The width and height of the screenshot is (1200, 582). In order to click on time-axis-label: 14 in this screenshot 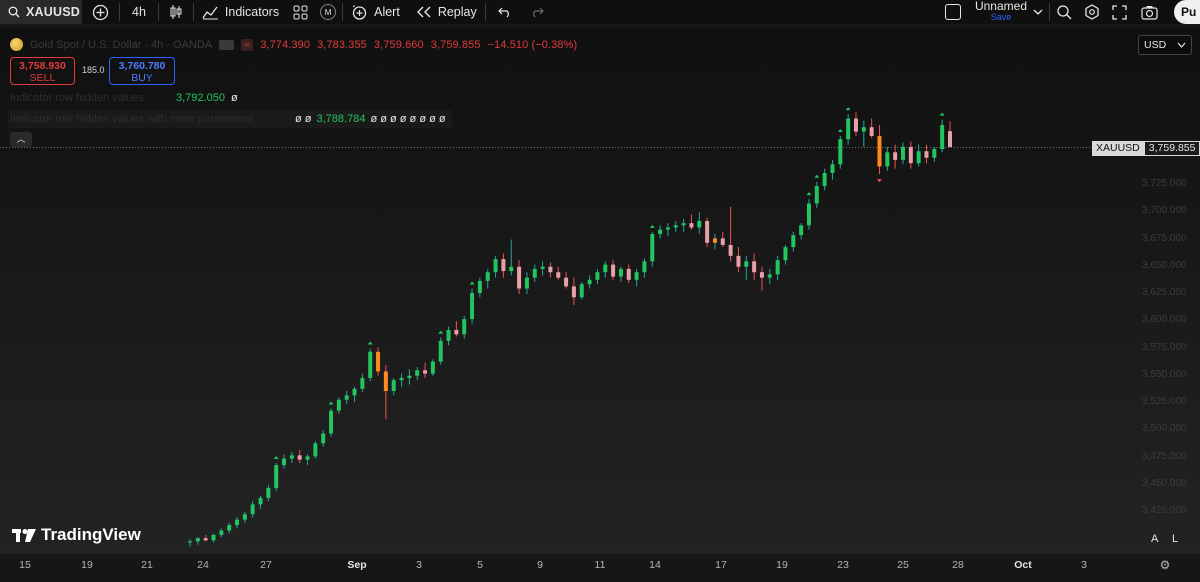, I will do `click(655, 565)`.